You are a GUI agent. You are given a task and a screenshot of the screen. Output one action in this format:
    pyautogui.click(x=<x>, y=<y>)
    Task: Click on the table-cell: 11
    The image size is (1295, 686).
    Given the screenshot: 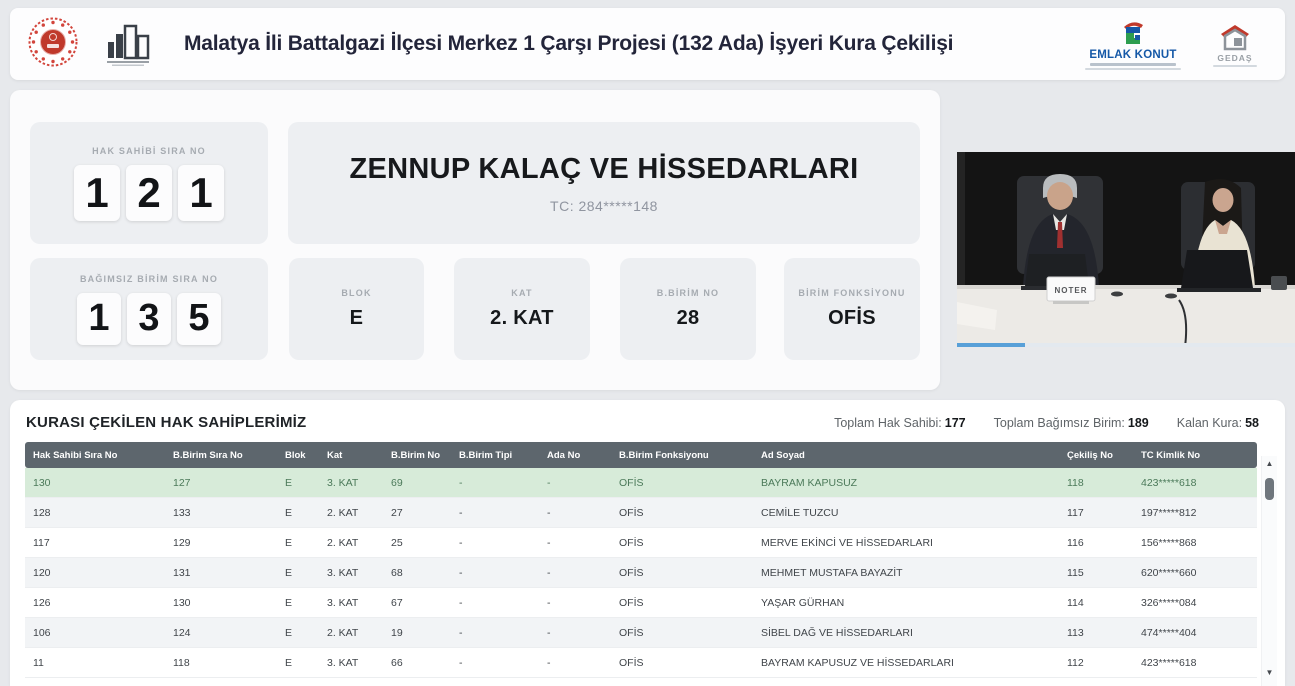 What is the action you would take?
    pyautogui.click(x=95, y=662)
    